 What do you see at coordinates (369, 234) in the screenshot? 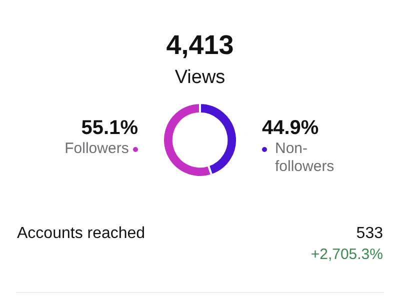
I see `text: 533` at bounding box center [369, 234].